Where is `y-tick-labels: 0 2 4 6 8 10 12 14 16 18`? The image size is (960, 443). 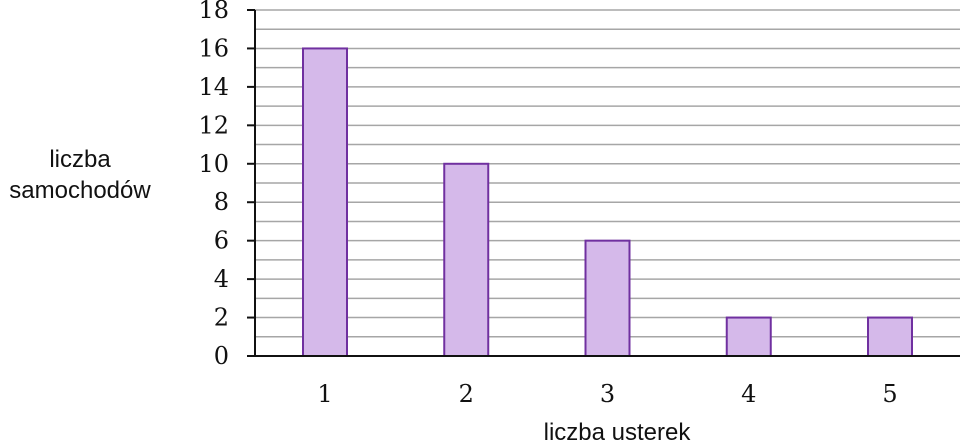
y-tick-labels: 0 2 4 6 8 10 12 14 16 18 is located at coordinates (226, 185).